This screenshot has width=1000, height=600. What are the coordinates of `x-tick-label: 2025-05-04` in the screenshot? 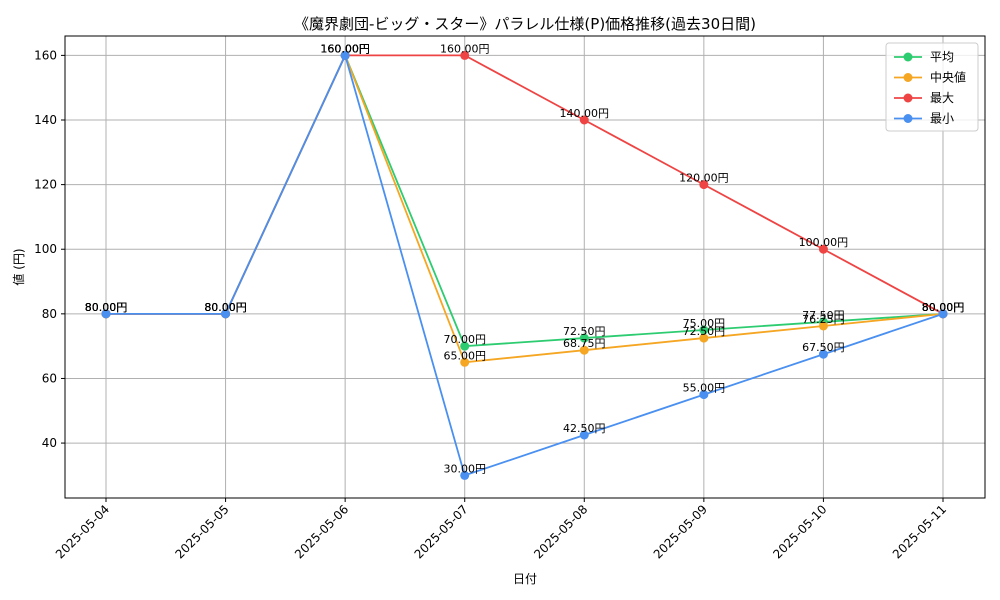 It's located at (82, 531).